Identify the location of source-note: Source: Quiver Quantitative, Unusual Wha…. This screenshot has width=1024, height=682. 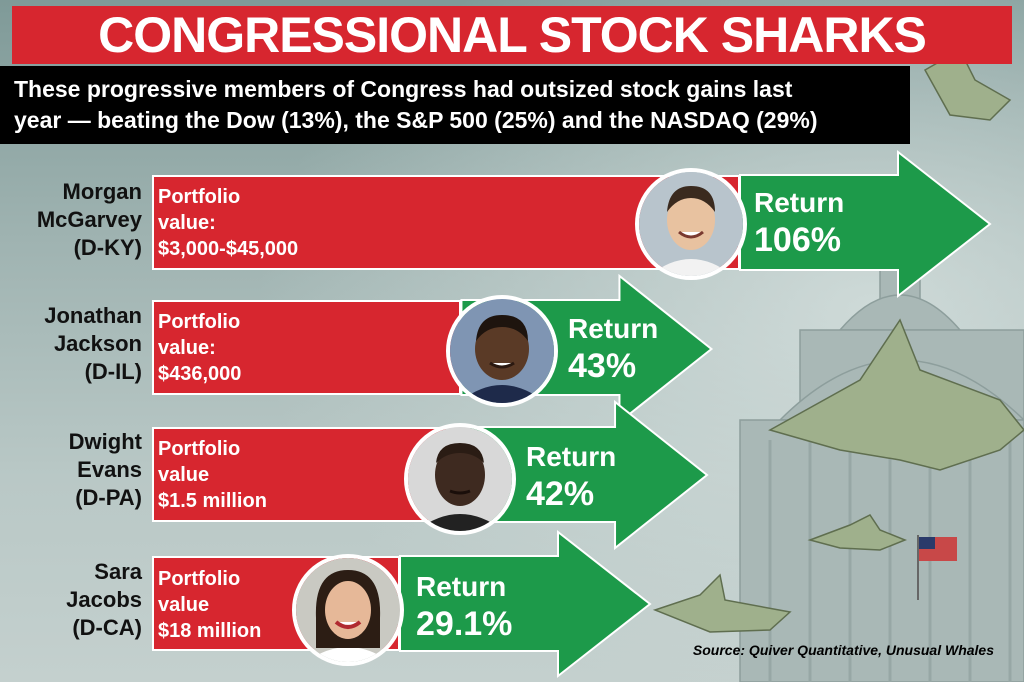
(843, 650).